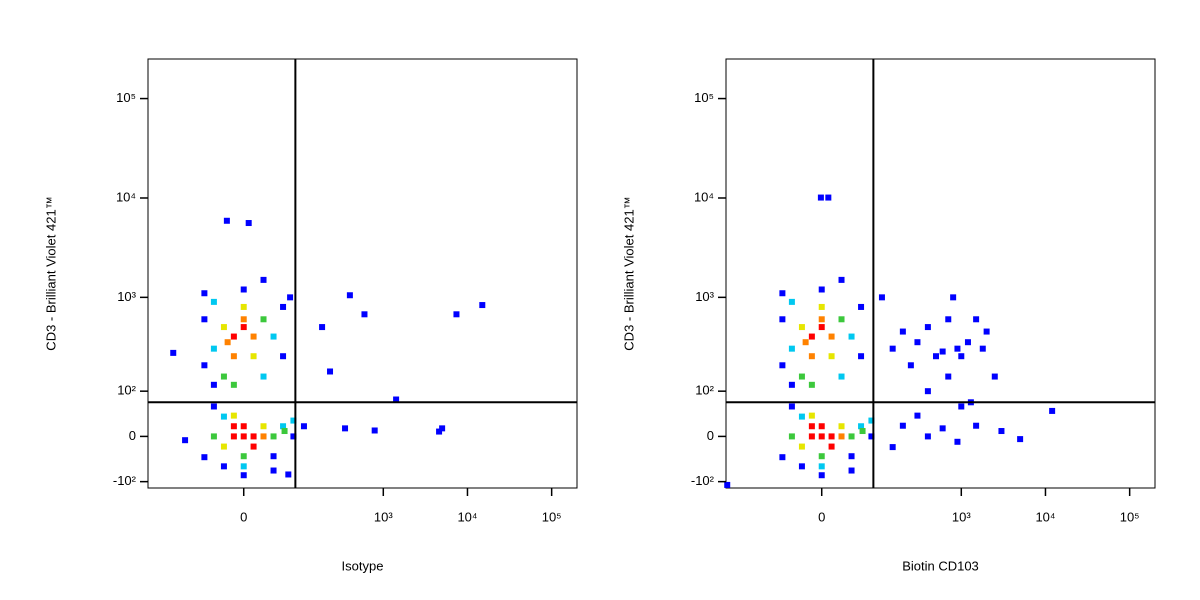 The image size is (1200, 600). What do you see at coordinates (126, 97) in the screenshot?
I see `y-tick-label: 10⁵` at bounding box center [126, 97].